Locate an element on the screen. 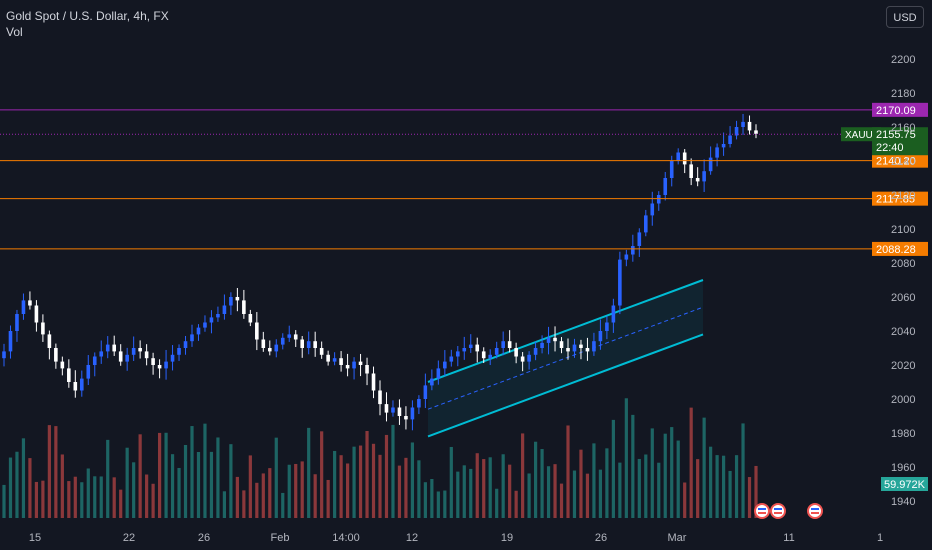 Image resolution: width=932 pixels, height=550 pixels. level-label-box is located at coordinates (900, 109).